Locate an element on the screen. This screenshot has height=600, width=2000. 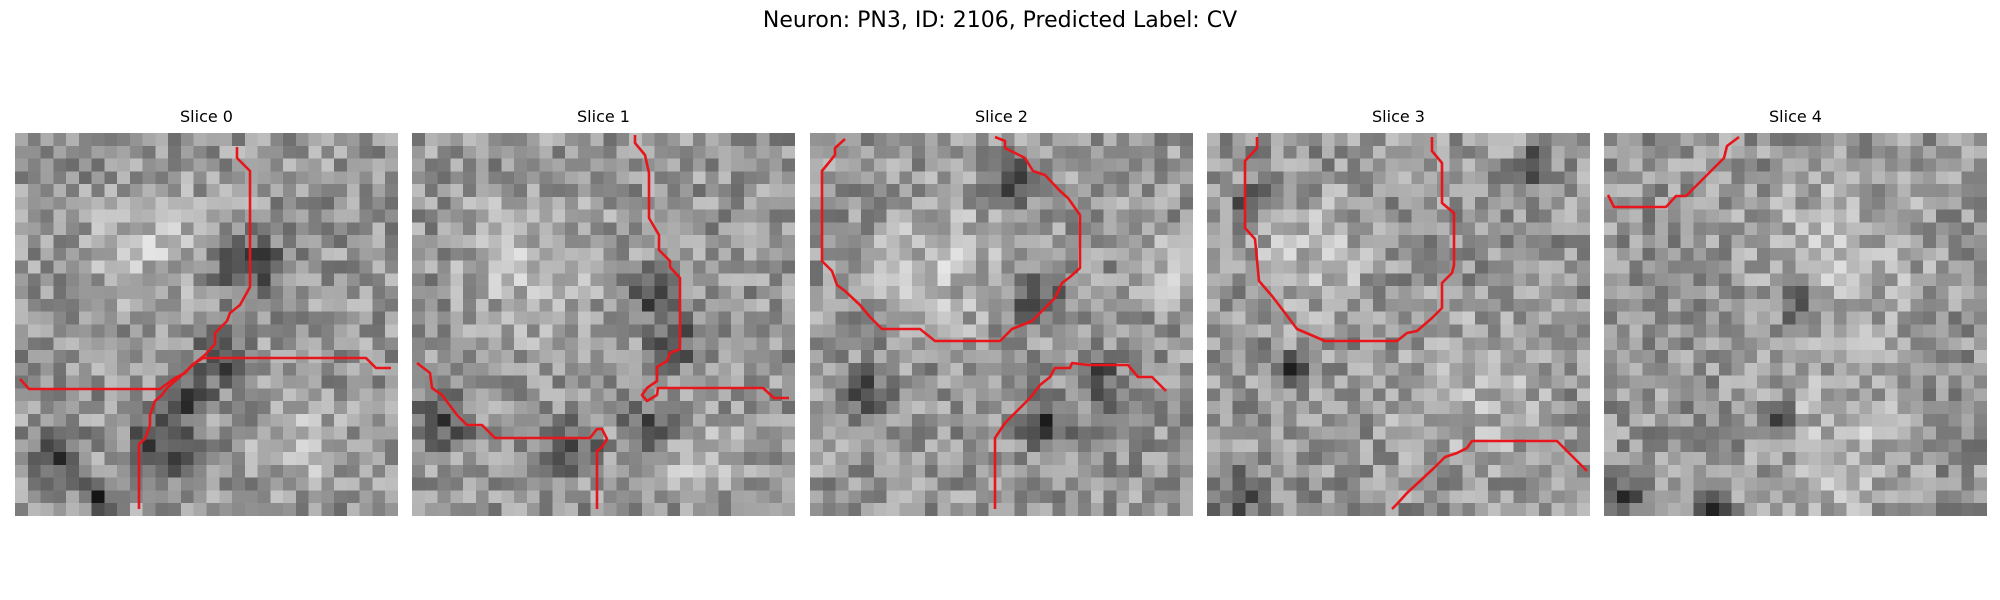
slice-panel-2: Slice 2 is located at coordinates (1001, 311).